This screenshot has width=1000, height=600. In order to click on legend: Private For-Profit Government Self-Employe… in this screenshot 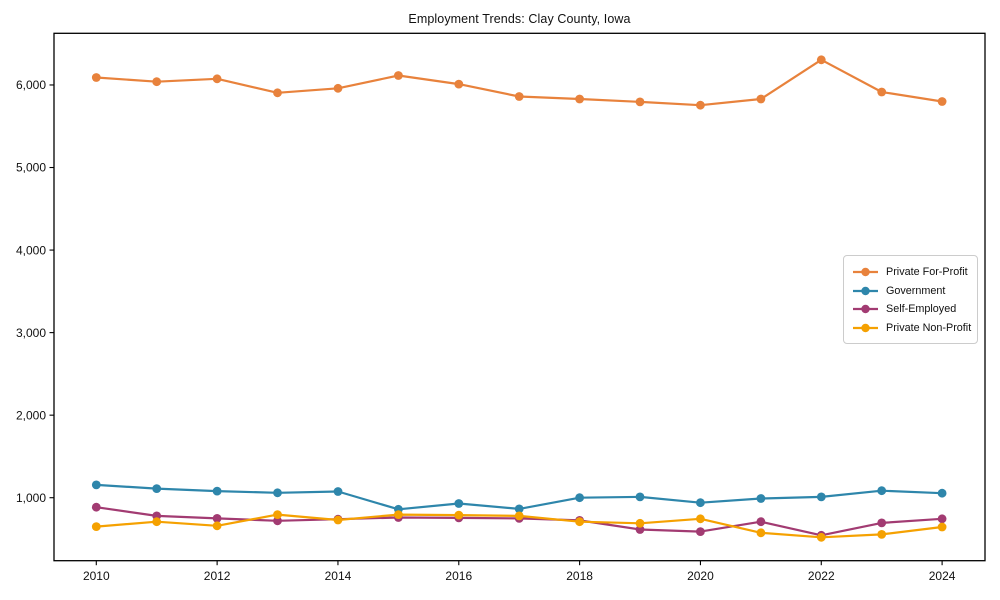, I will do `click(910, 299)`.